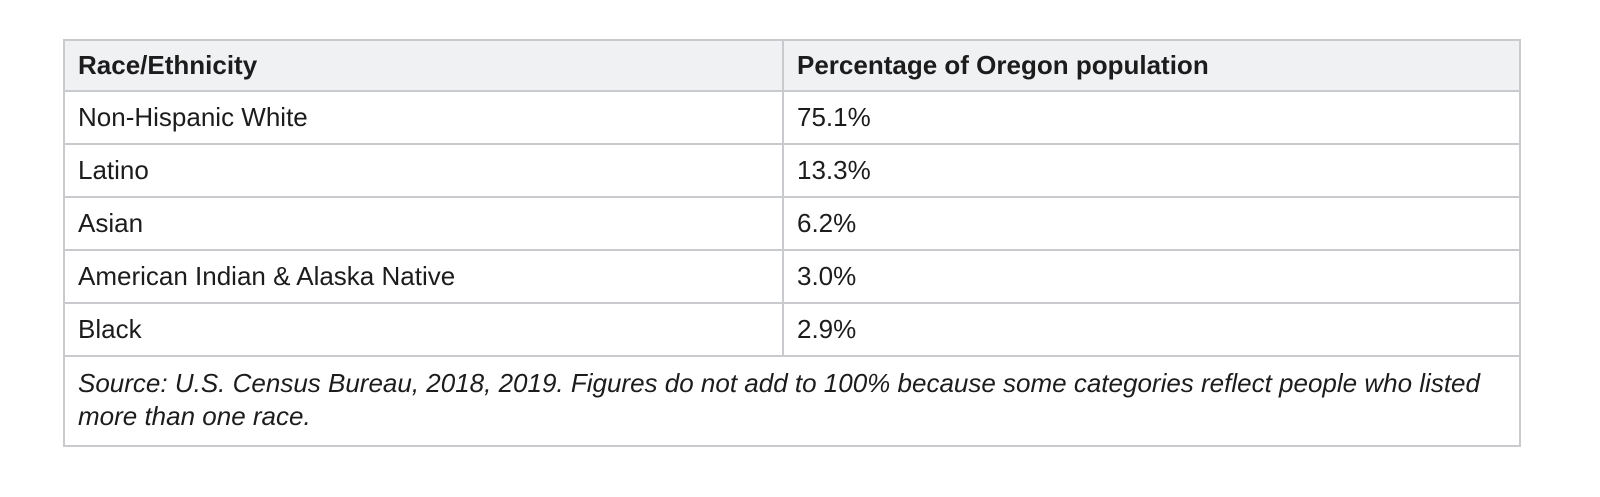  What do you see at coordinates (423, 329) in the screenshot?
I see `race-cell: Black` at bounding box center [423, 329].